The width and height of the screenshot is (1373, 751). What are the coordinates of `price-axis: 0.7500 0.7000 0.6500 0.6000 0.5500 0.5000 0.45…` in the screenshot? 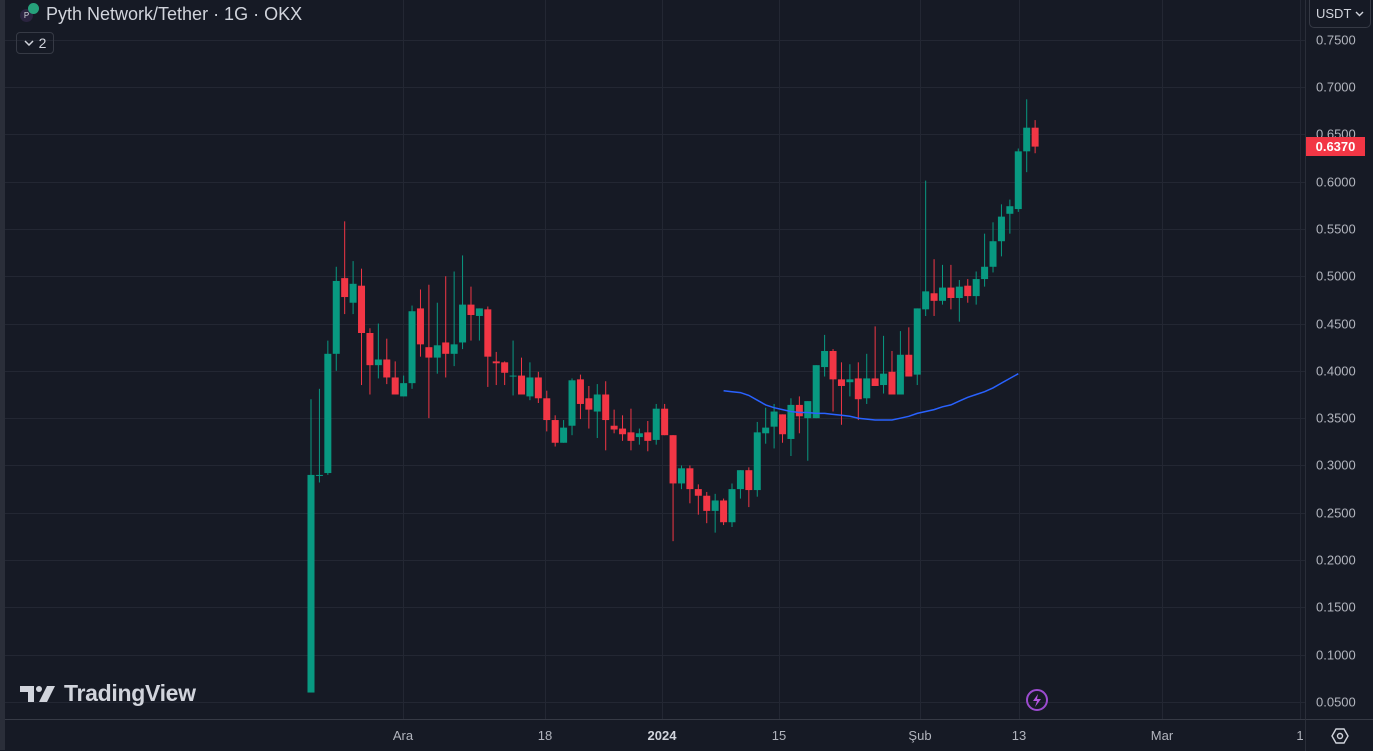 It's located at (1339, 359).